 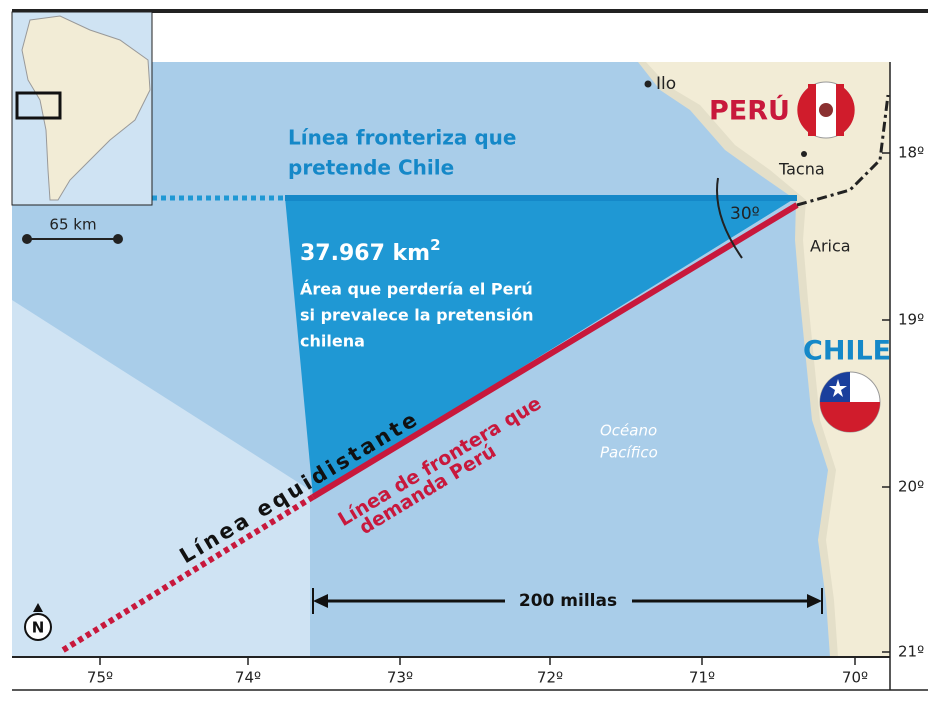 I want to click on ocean-label: Océano, so click(x=628, y=431).